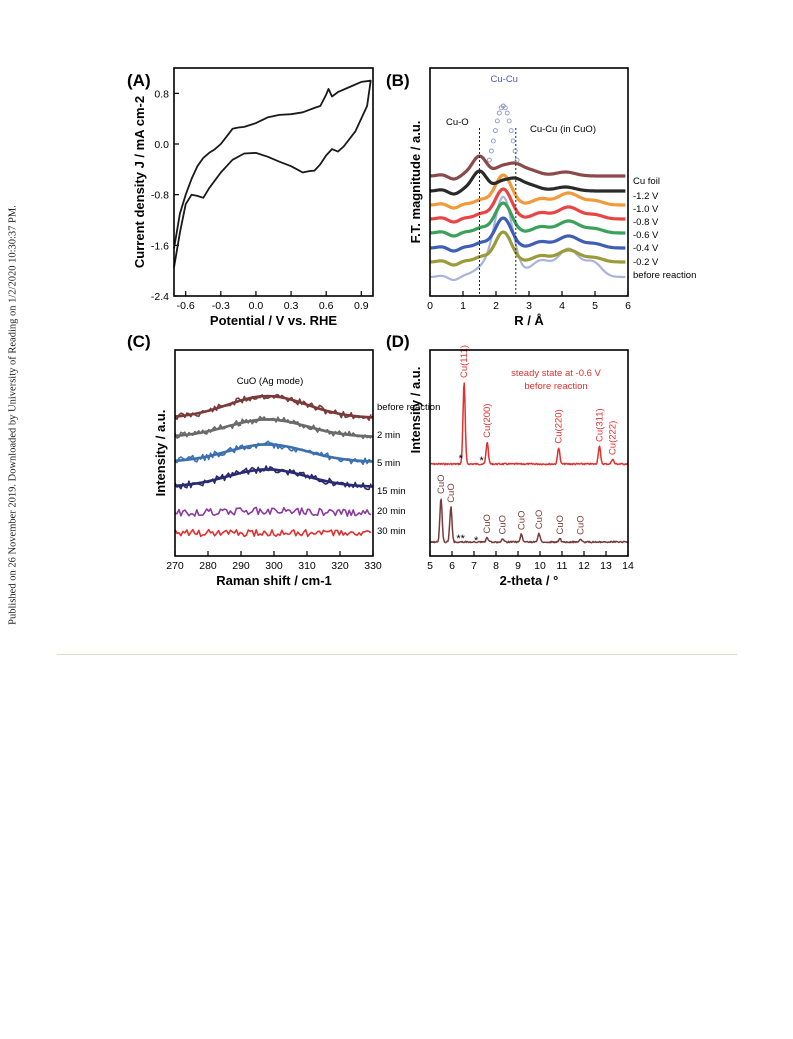 Image resolution: width=793 pixels, height=1039 pixels. What do you see at coordinates (270, 381) in the screenshot?
I see `panel-c-annotation: CuO (Ag mode)` at bounding box center [270, 381].